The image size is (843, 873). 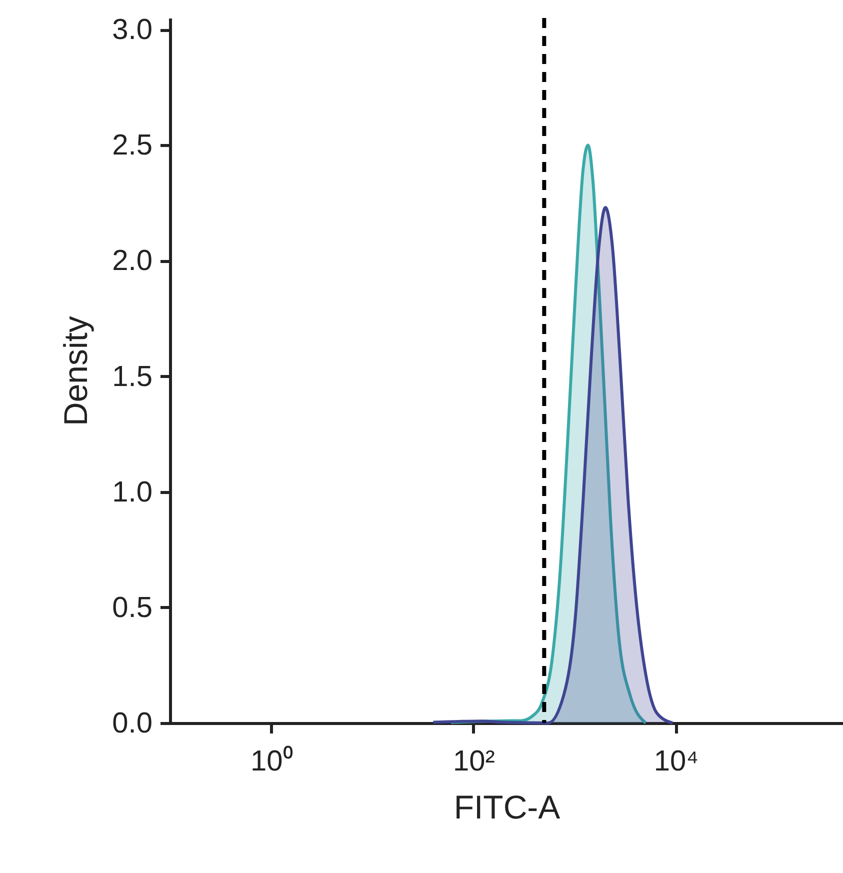 What do you see at coordinates (676, 762) in the screenshot?
I see `x-tick-label: 10⁴` at bounding box center [676, 762].